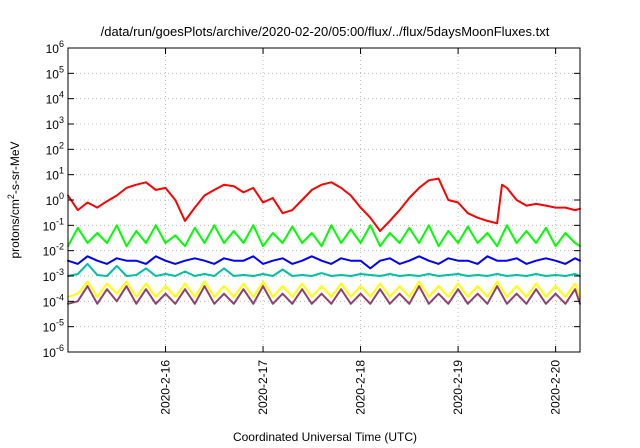  I want to click on y-tick-label: 10², so click(55, 148).